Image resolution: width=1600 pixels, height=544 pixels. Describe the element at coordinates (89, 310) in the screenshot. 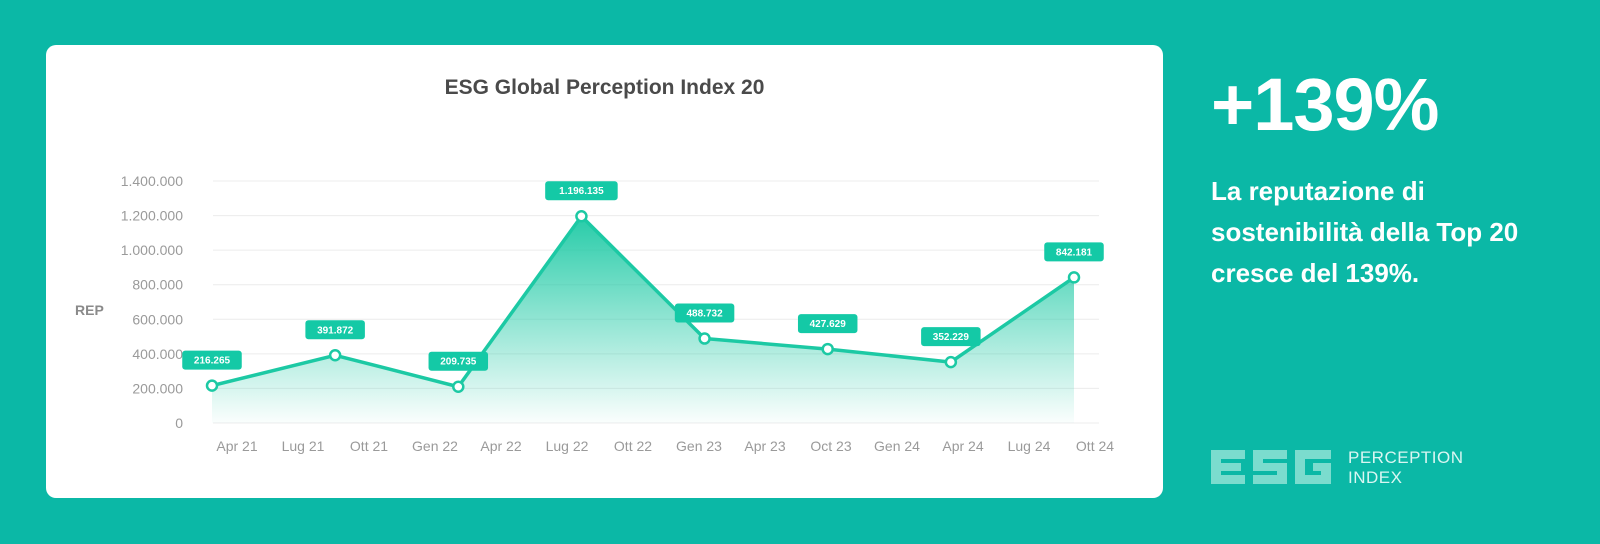

I see `y-axis-label: REP` at that location.